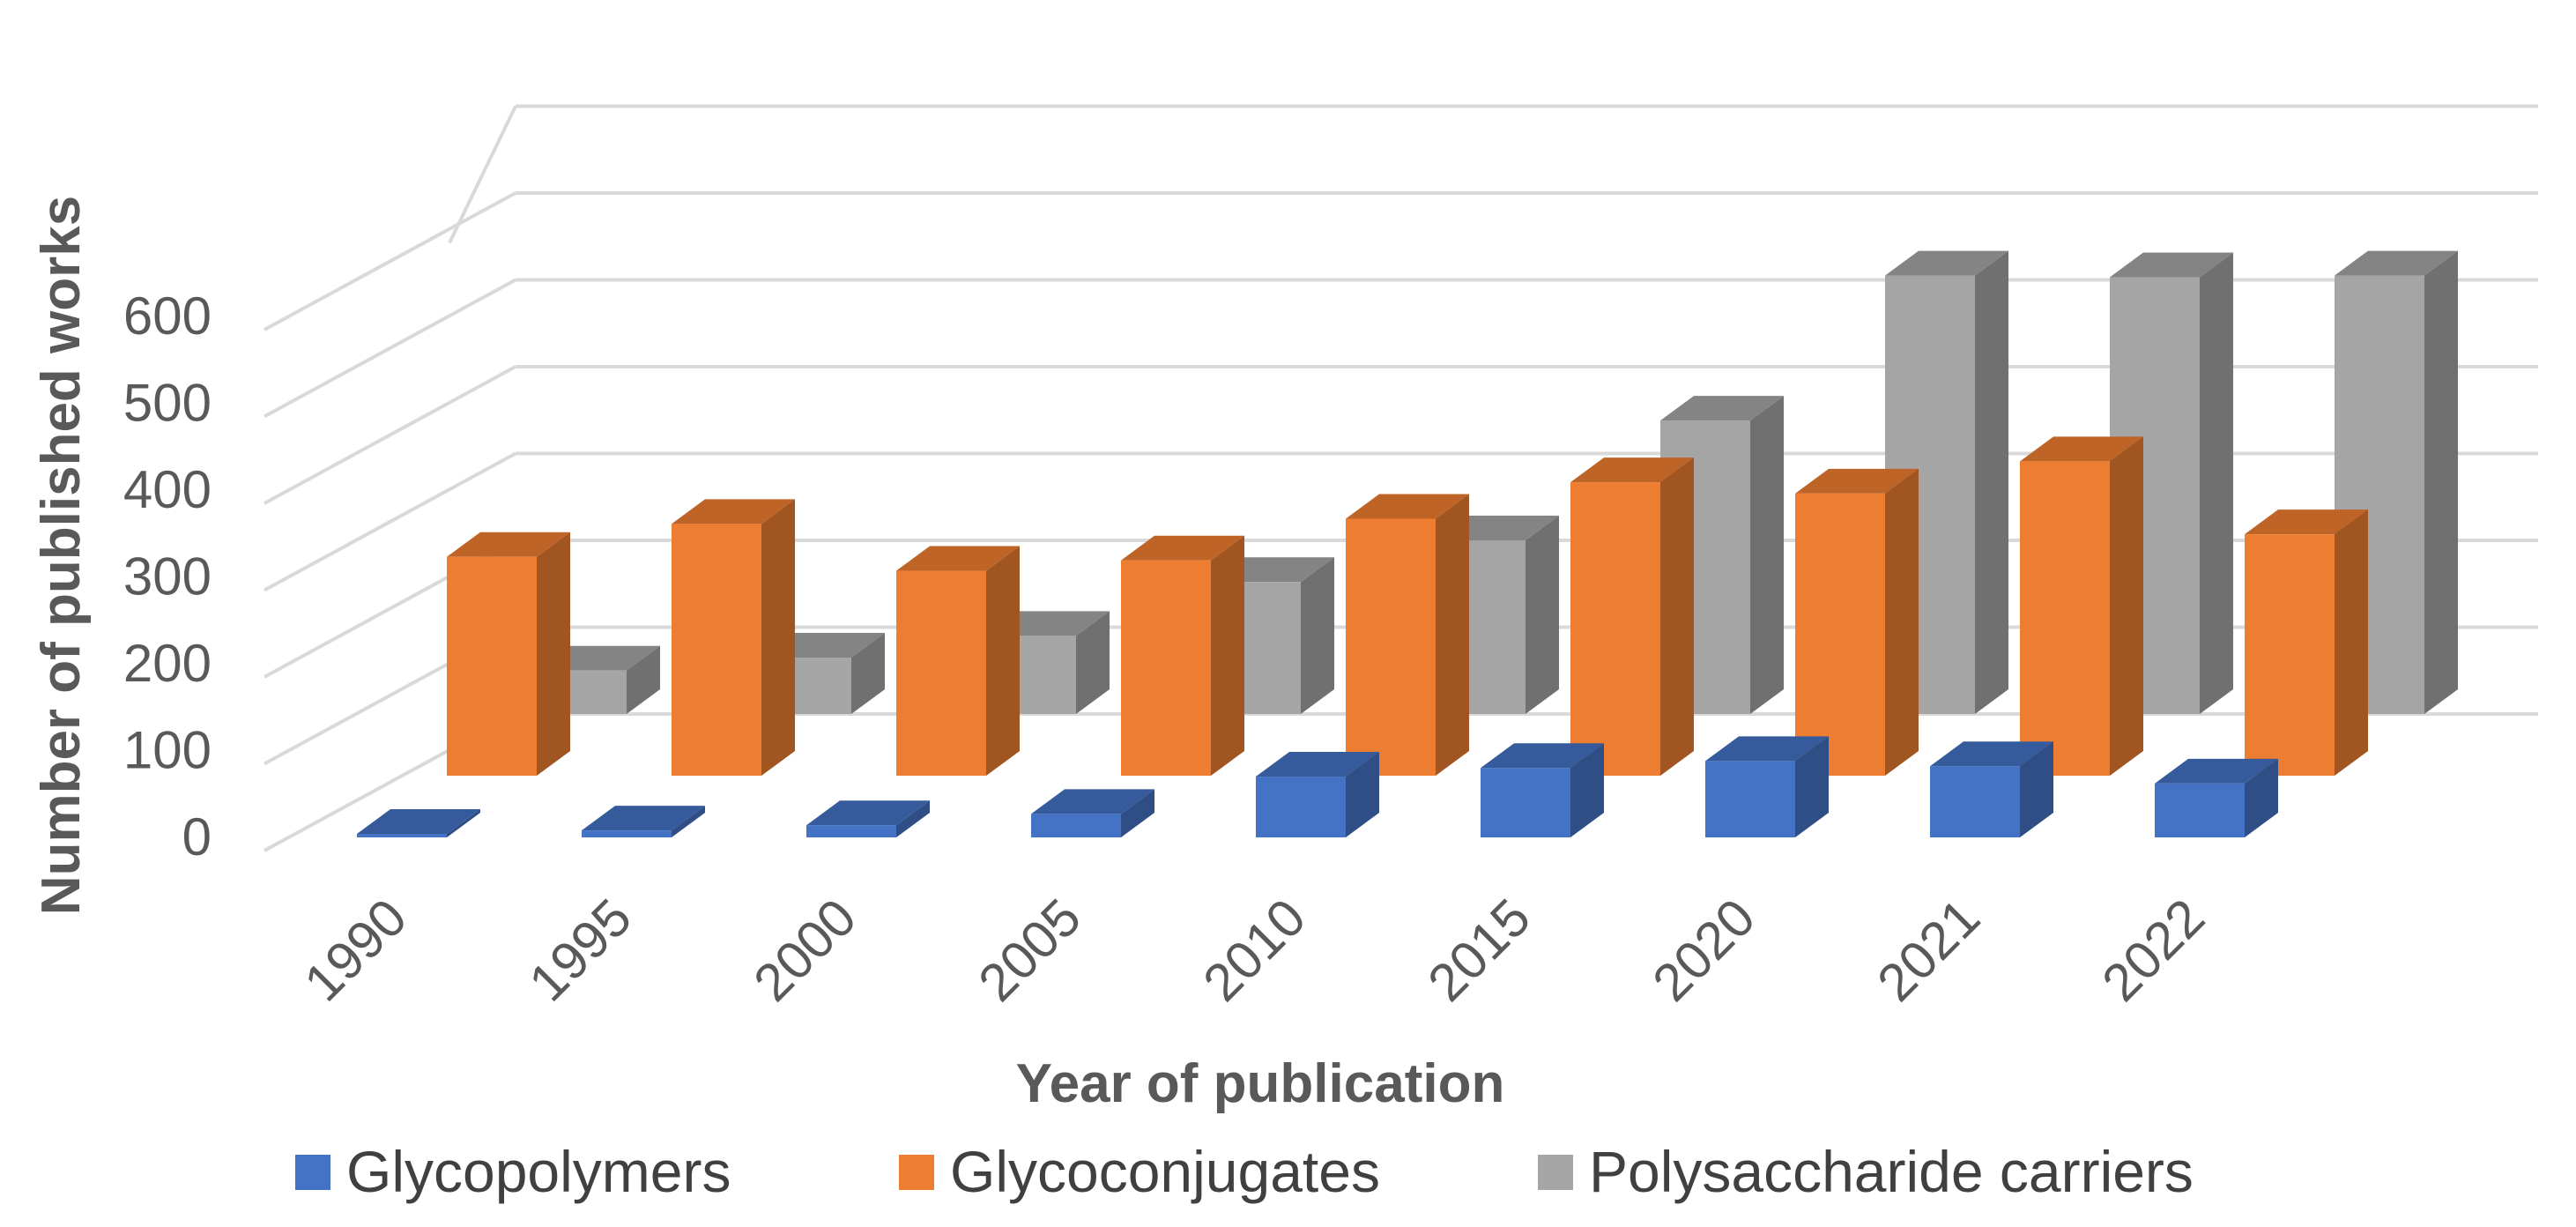 The width and height of the screenshot is (2576, 1227). Describe the element at coordinates (1703, 950) in the screenshot. I see `x-tick-2020: 2020` at that location.